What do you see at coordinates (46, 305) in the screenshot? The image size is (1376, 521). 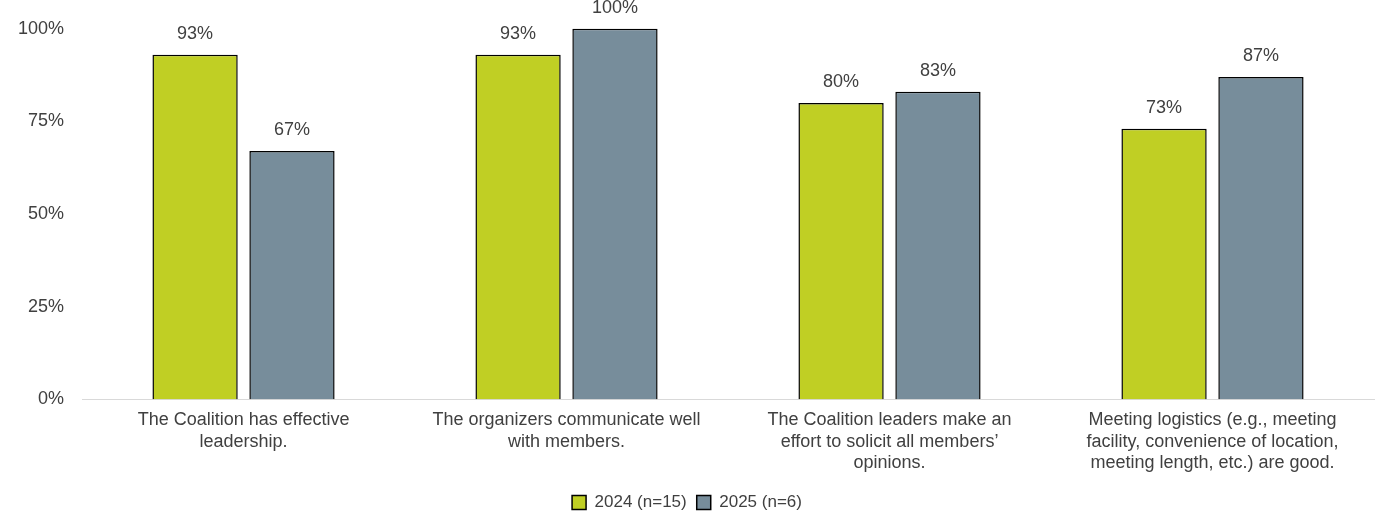 I see `y-tick-label: 25%` at bounding box center [46, 305].